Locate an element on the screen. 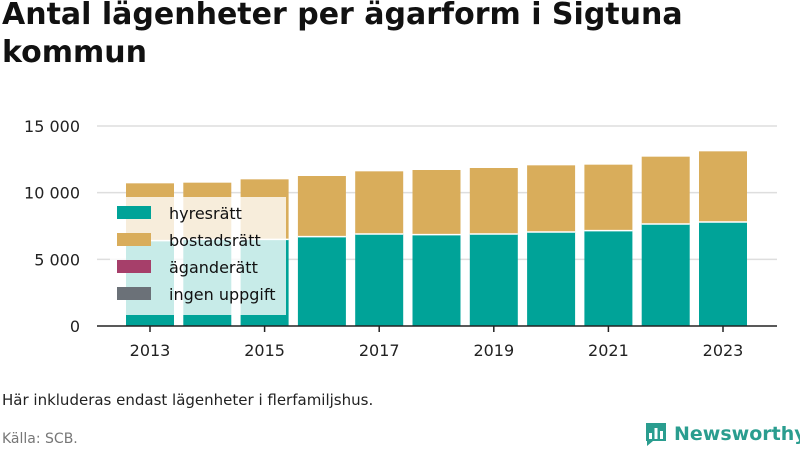 The width and height of the screenshot is (800, 450). source-note: Källa: SCB. is located at coordinates (40, 439).